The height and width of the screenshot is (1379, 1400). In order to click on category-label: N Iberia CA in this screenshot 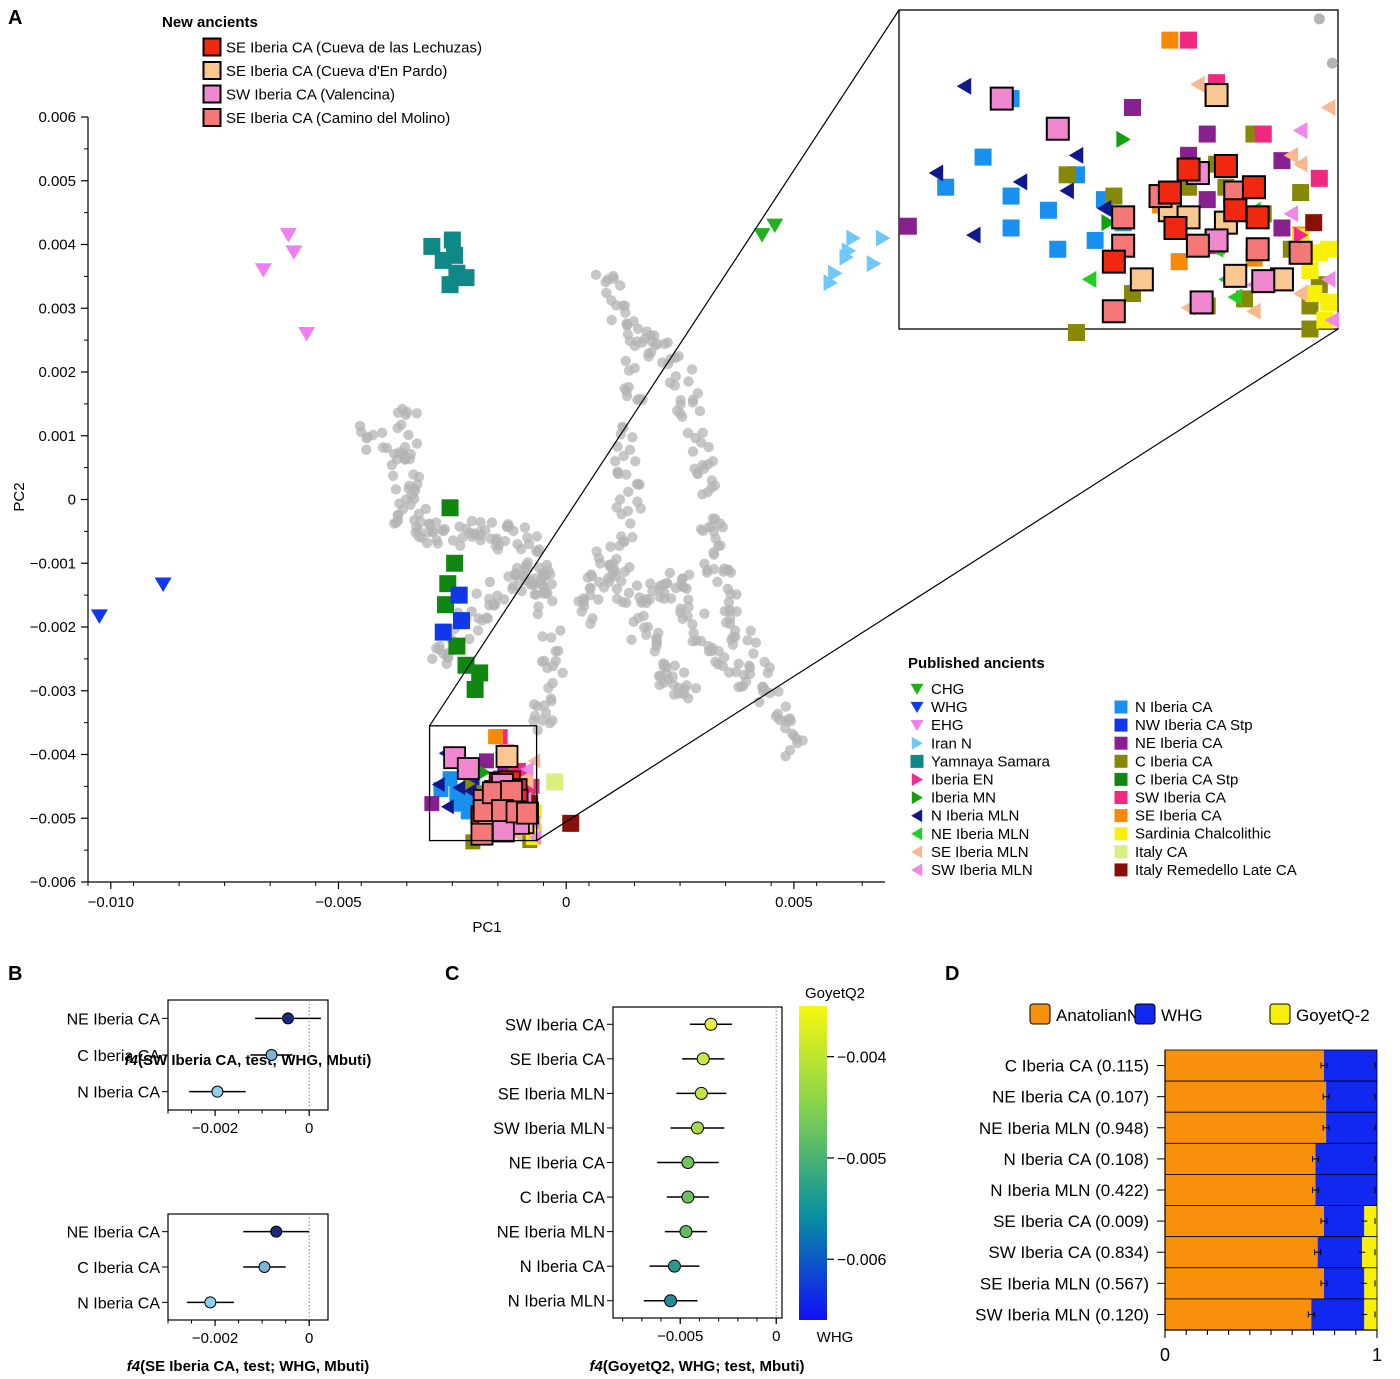, I will do `click(562, 1267)`.